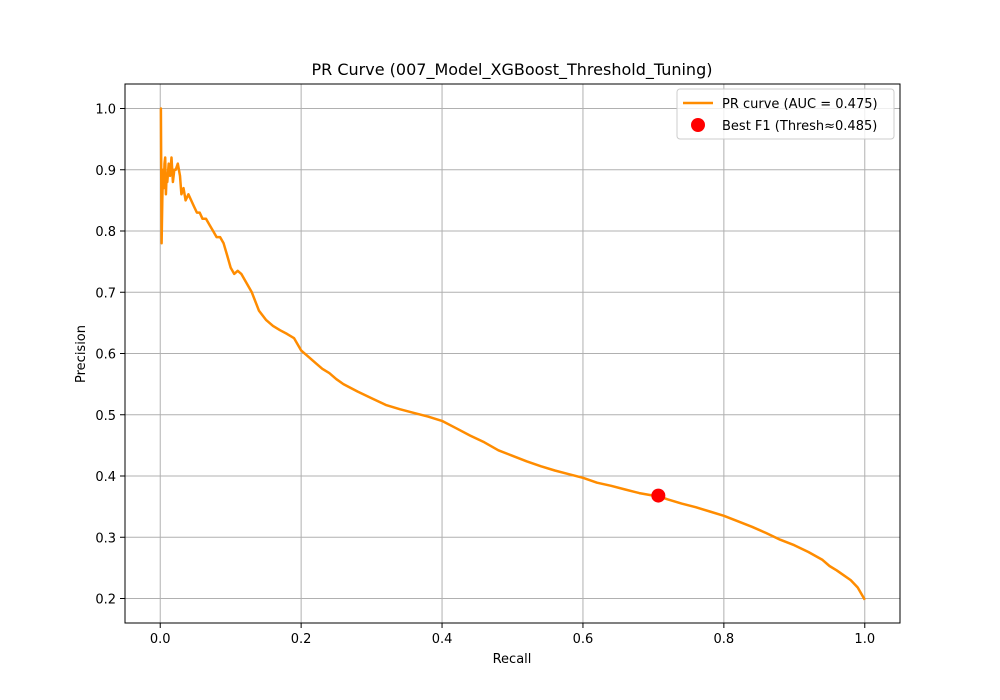 The height and width of the screenshot is (700, 1000). I want to click on x-tick-label: 0.0, so click(160, 639).